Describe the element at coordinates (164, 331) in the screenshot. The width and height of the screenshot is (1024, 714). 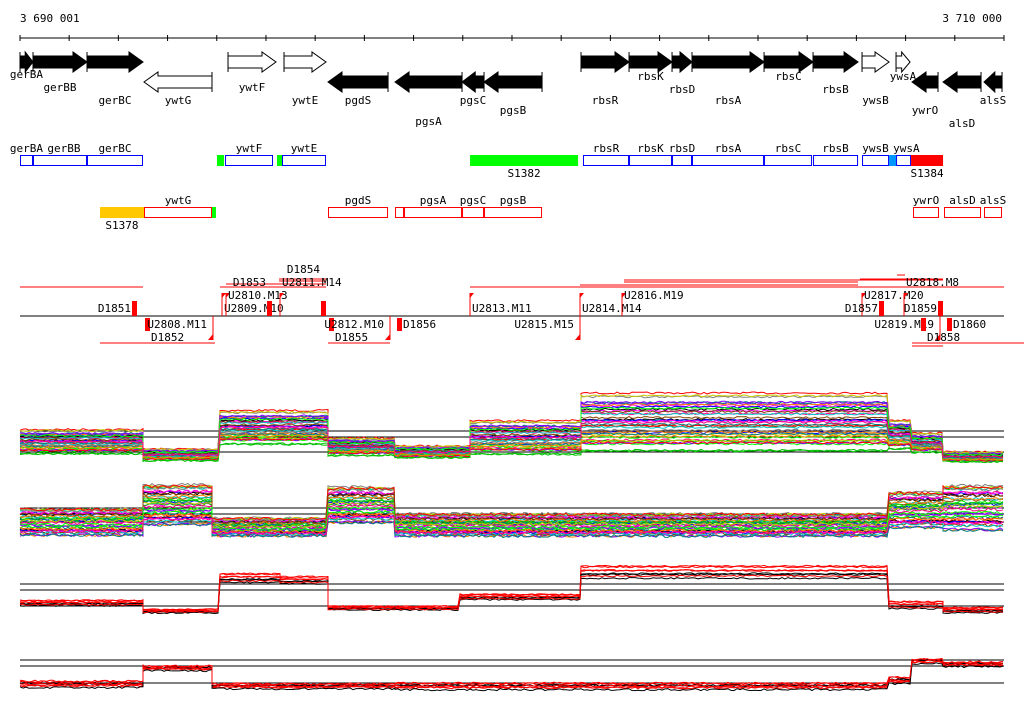
I see `segment-marker-D1852: D1852` at that location.